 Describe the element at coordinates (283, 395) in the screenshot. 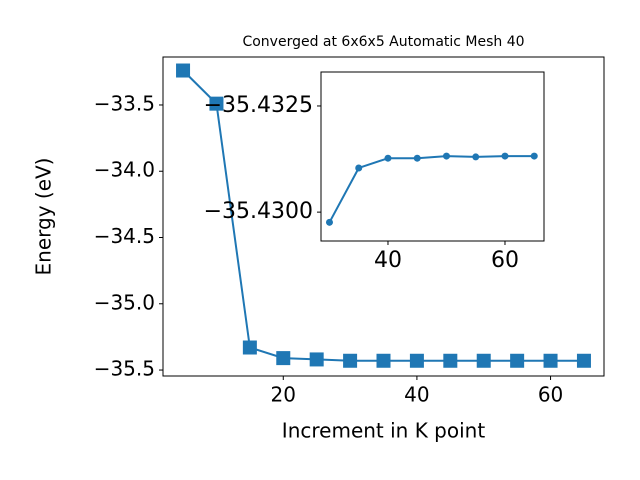

I see `x-tick-label: 20` at that location.